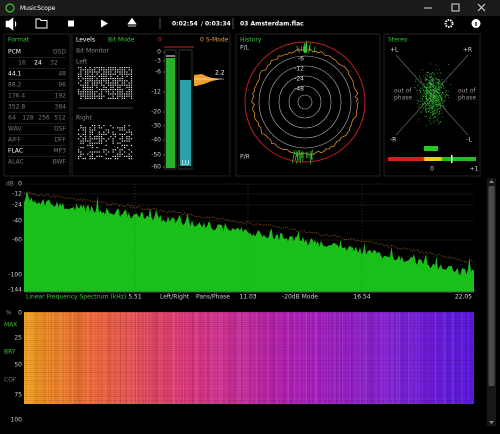  What do you see at coordinates (132, 22) in the screenshot?
I see `eject-button` at bounding box center [132, 22].